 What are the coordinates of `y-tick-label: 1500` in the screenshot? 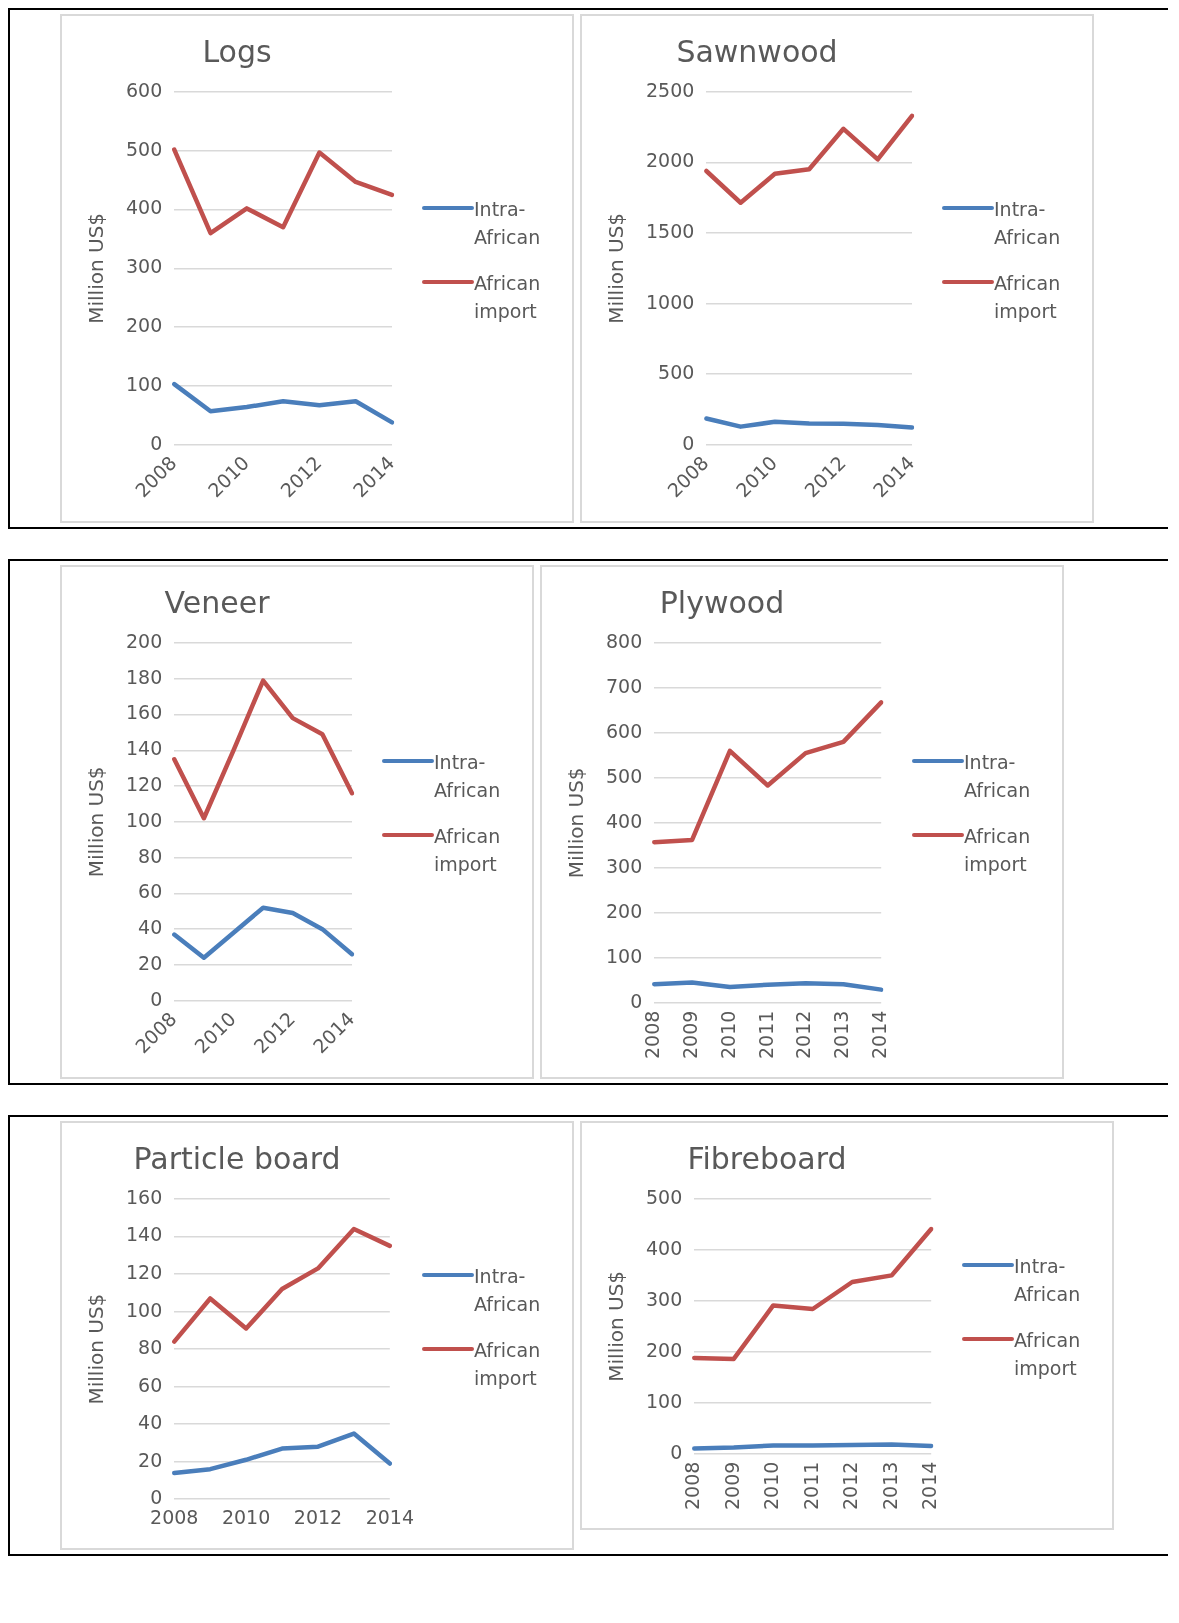 It's located at (670, 231).